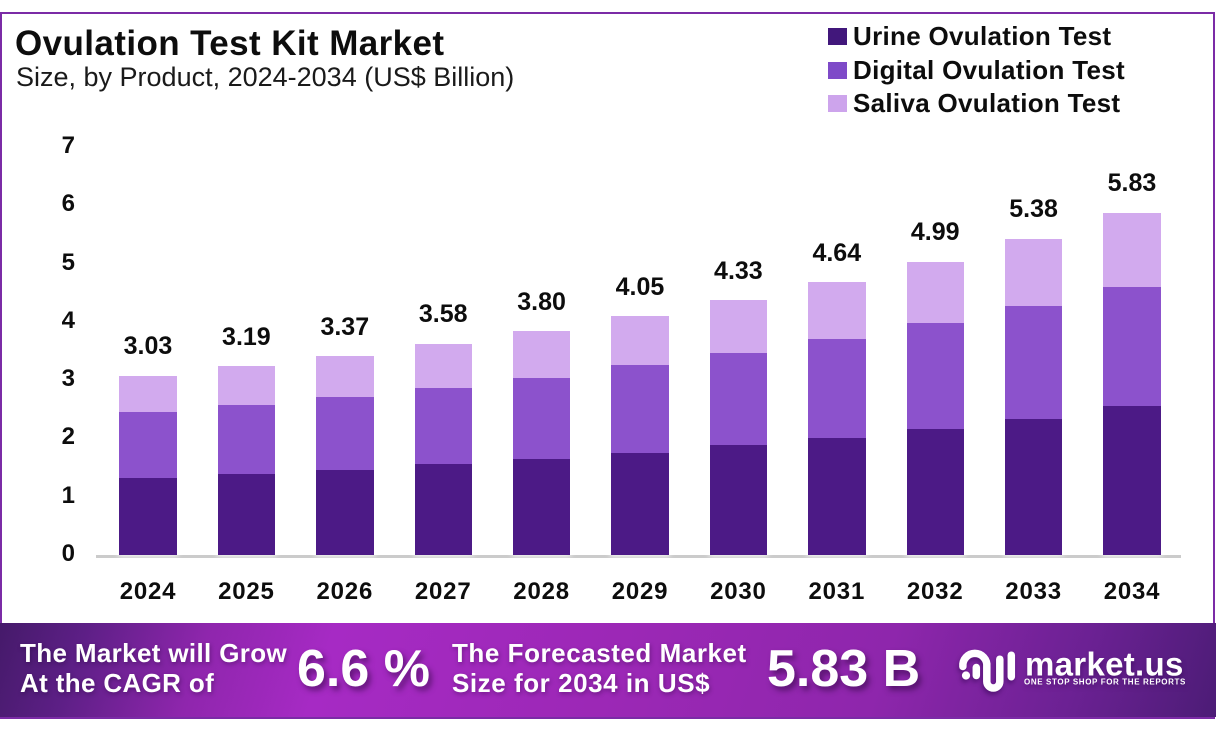 Image resolution: width=1216 pixels, height=732 pixels. What do you see at coordinates (1104, 664) in the screenshot?
I see `svg-text: market.us` at bounding box center [1104, 664].